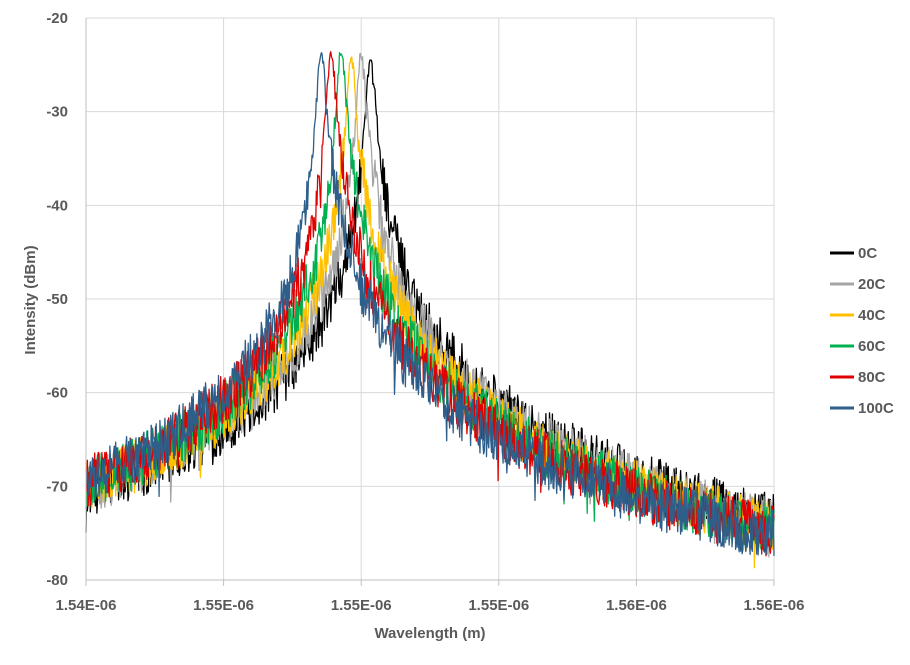  What do you see at coordinates (57, 580) in the screenshot?
I see `y-tick-label: -80` at bounding box center [57, 580].